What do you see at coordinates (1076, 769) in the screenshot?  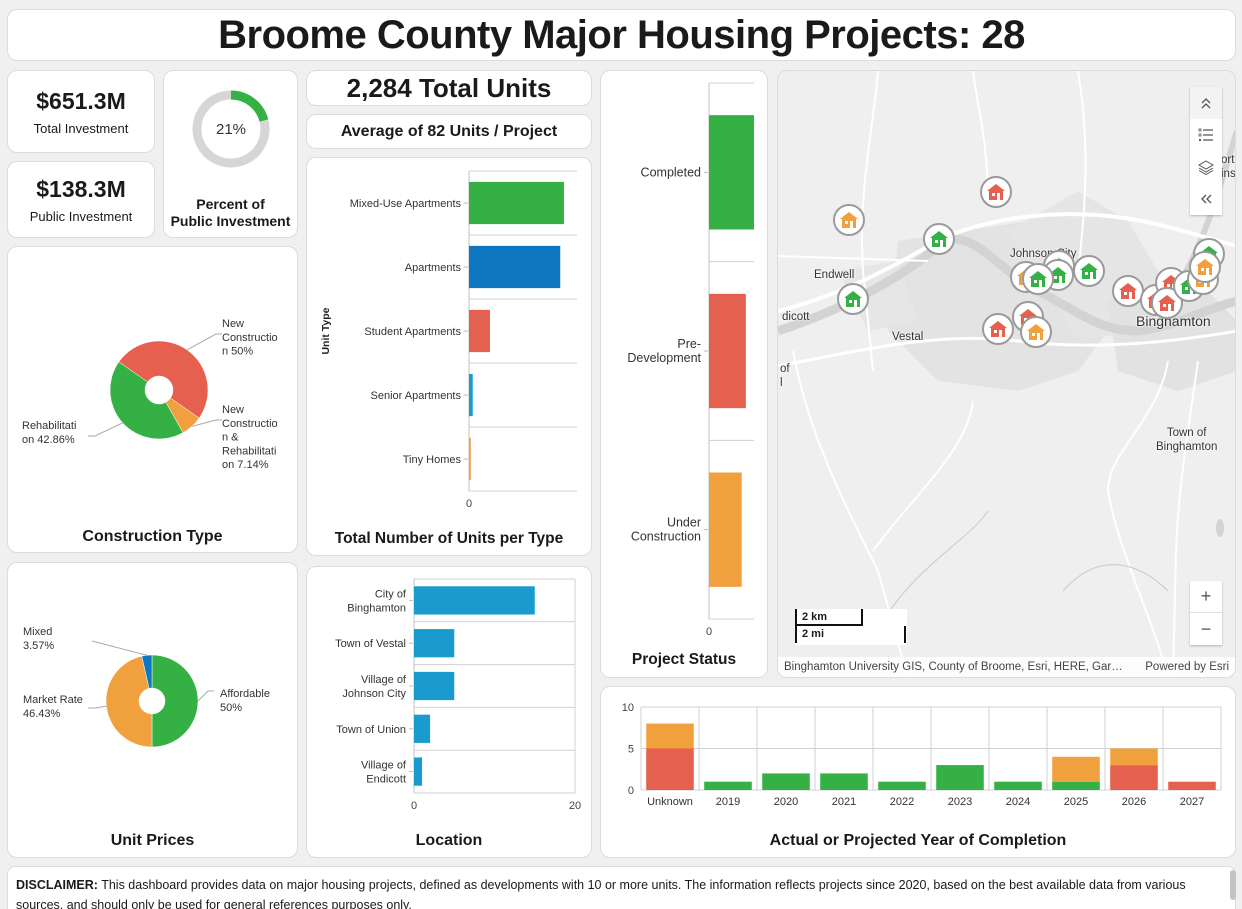 I see `bar-segment-2025-under-construction` at bounding box center [1076, 769].